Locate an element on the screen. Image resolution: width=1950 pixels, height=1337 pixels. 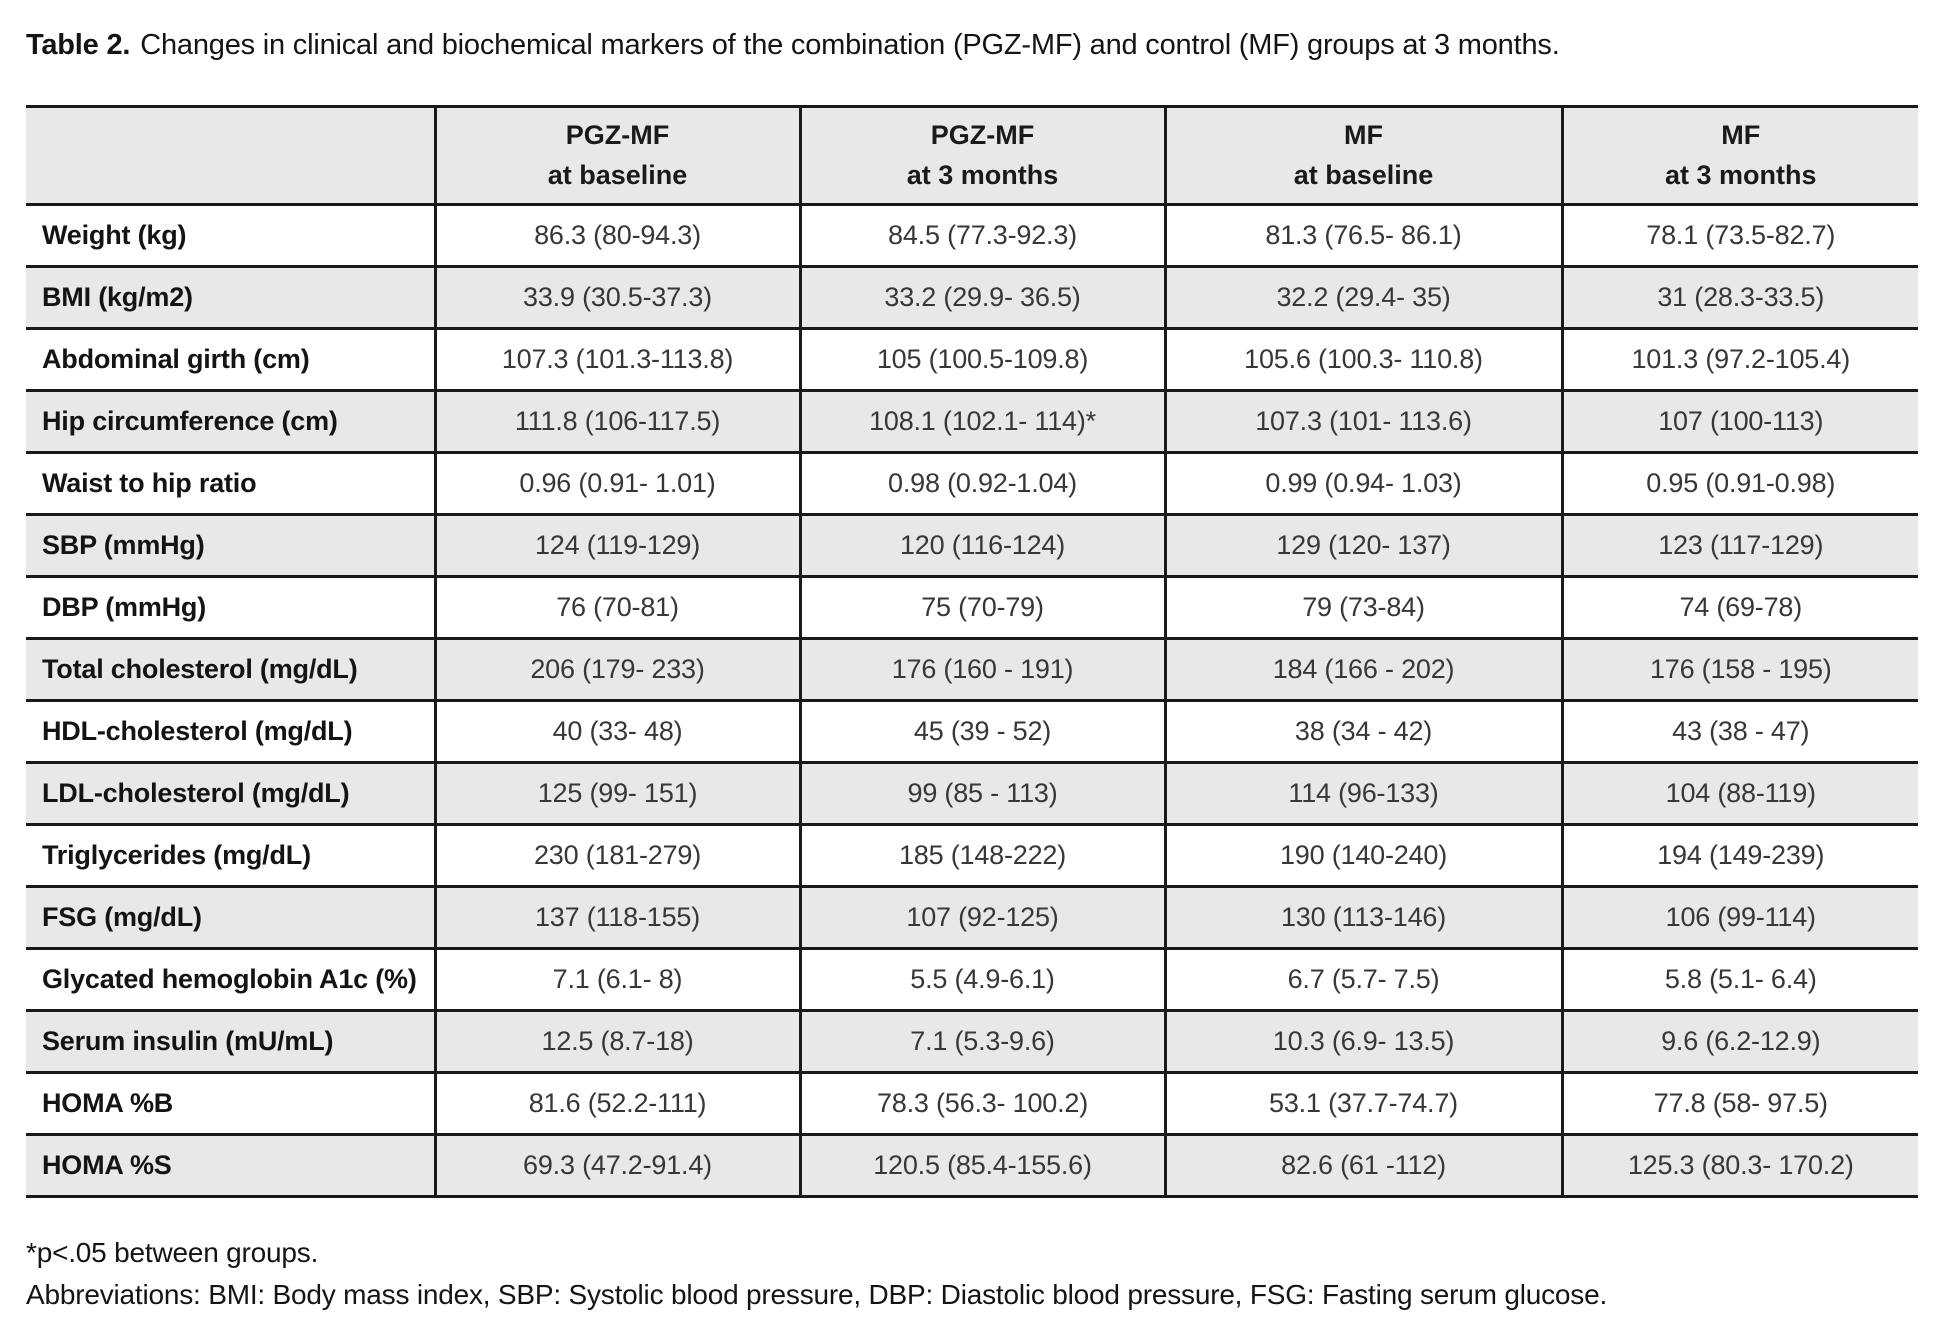
value-cell: 120.5 (85.4-155.6) is located at coordinates (981, 1165).